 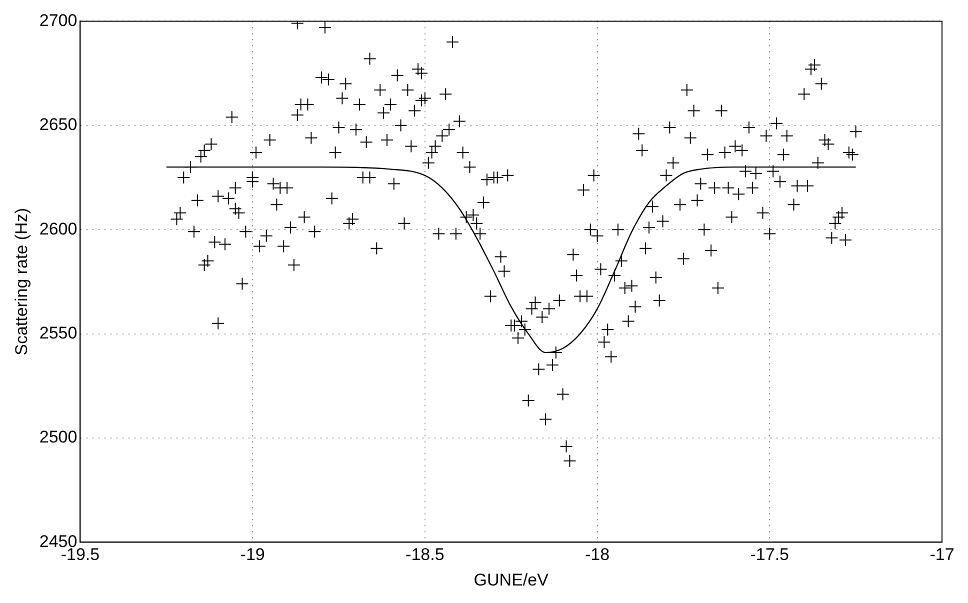 What do you see at coordinates (58, 20) in the screenshot?
I see `y-tick-label: 2700` at bounding box center [58, 20].